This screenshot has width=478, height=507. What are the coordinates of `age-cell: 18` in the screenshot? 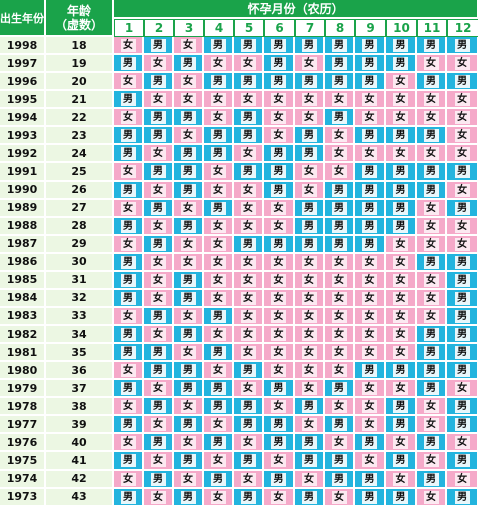 It's located at (80, 46).